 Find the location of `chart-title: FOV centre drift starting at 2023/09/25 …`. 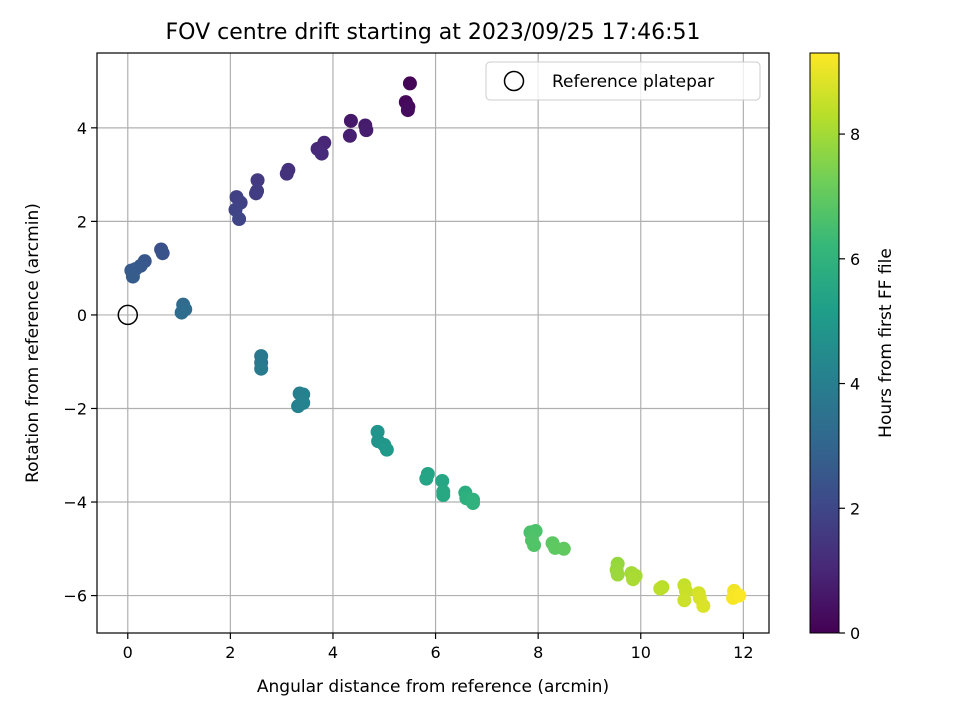

chart-title: FOV centre drift starting at 2023/09/25 … is located at coordinates (433, 32).